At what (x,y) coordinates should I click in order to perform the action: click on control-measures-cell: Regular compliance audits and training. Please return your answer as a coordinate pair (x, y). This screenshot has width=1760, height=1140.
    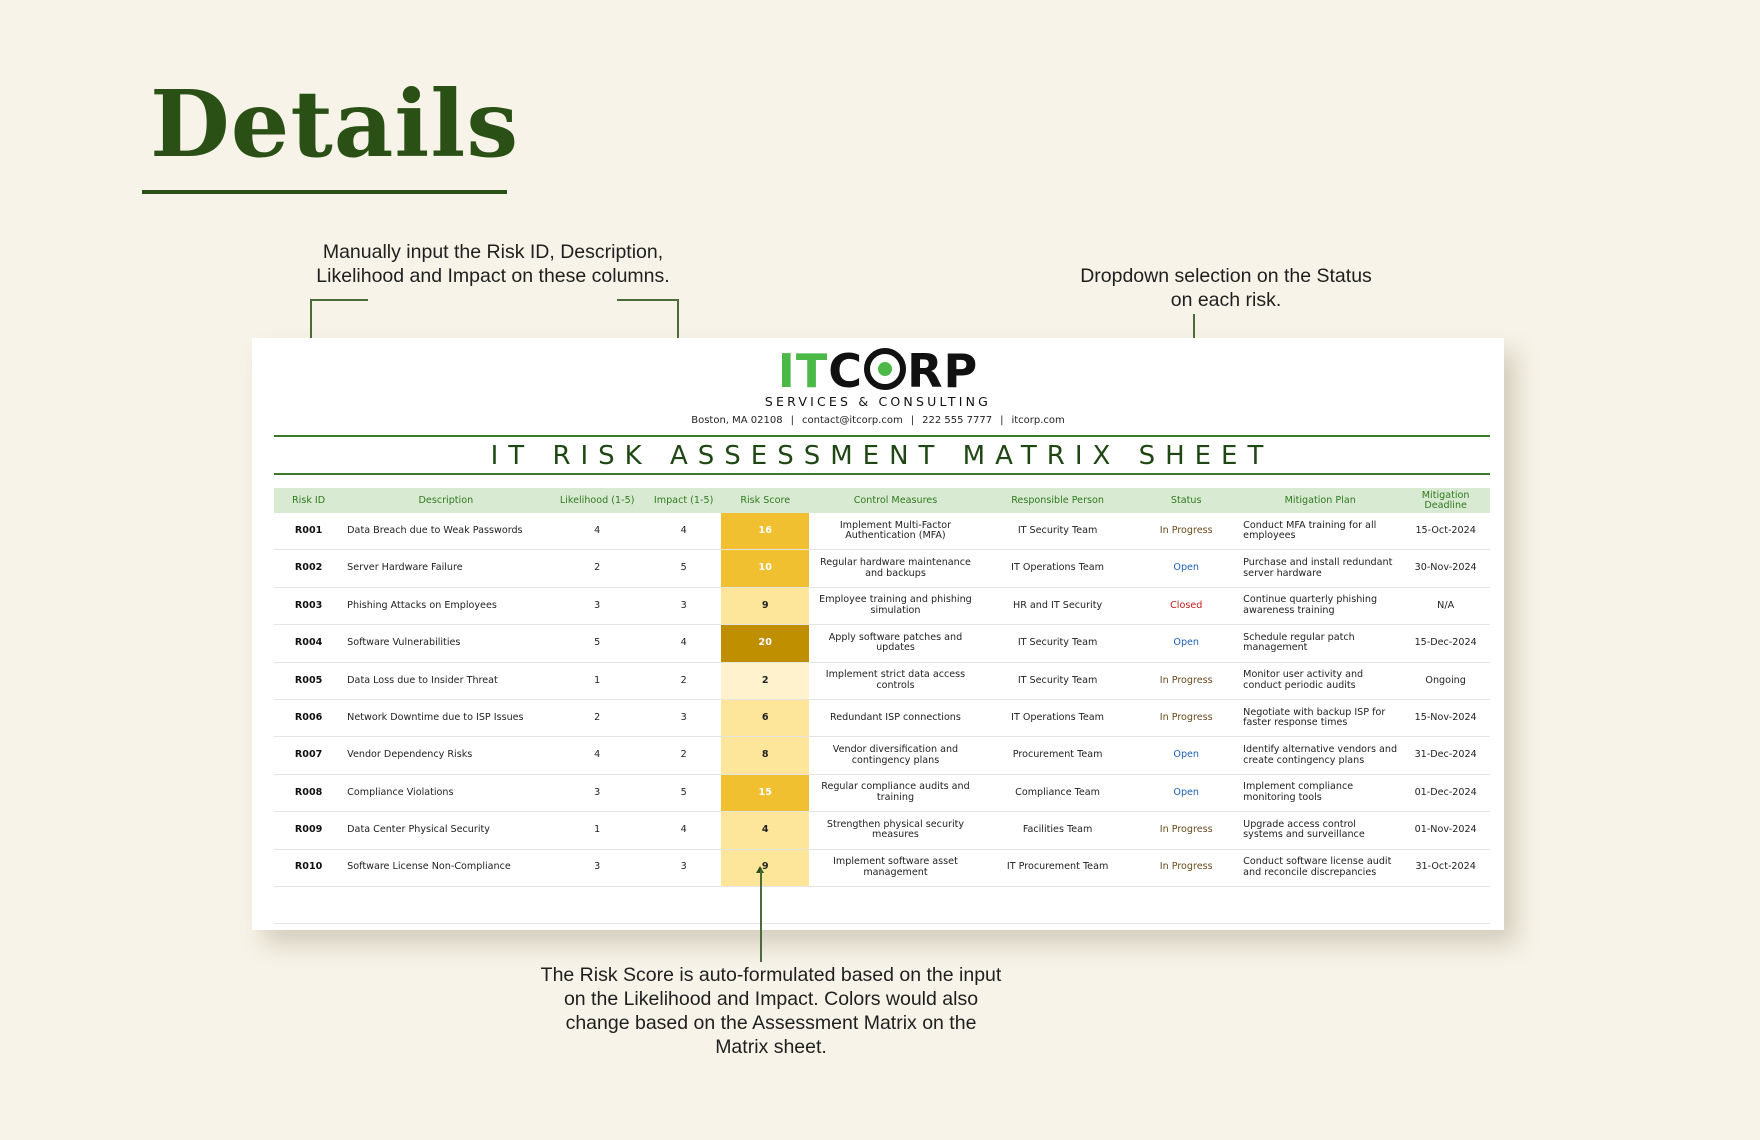
    Looking at the image, I should click on (895, 793).